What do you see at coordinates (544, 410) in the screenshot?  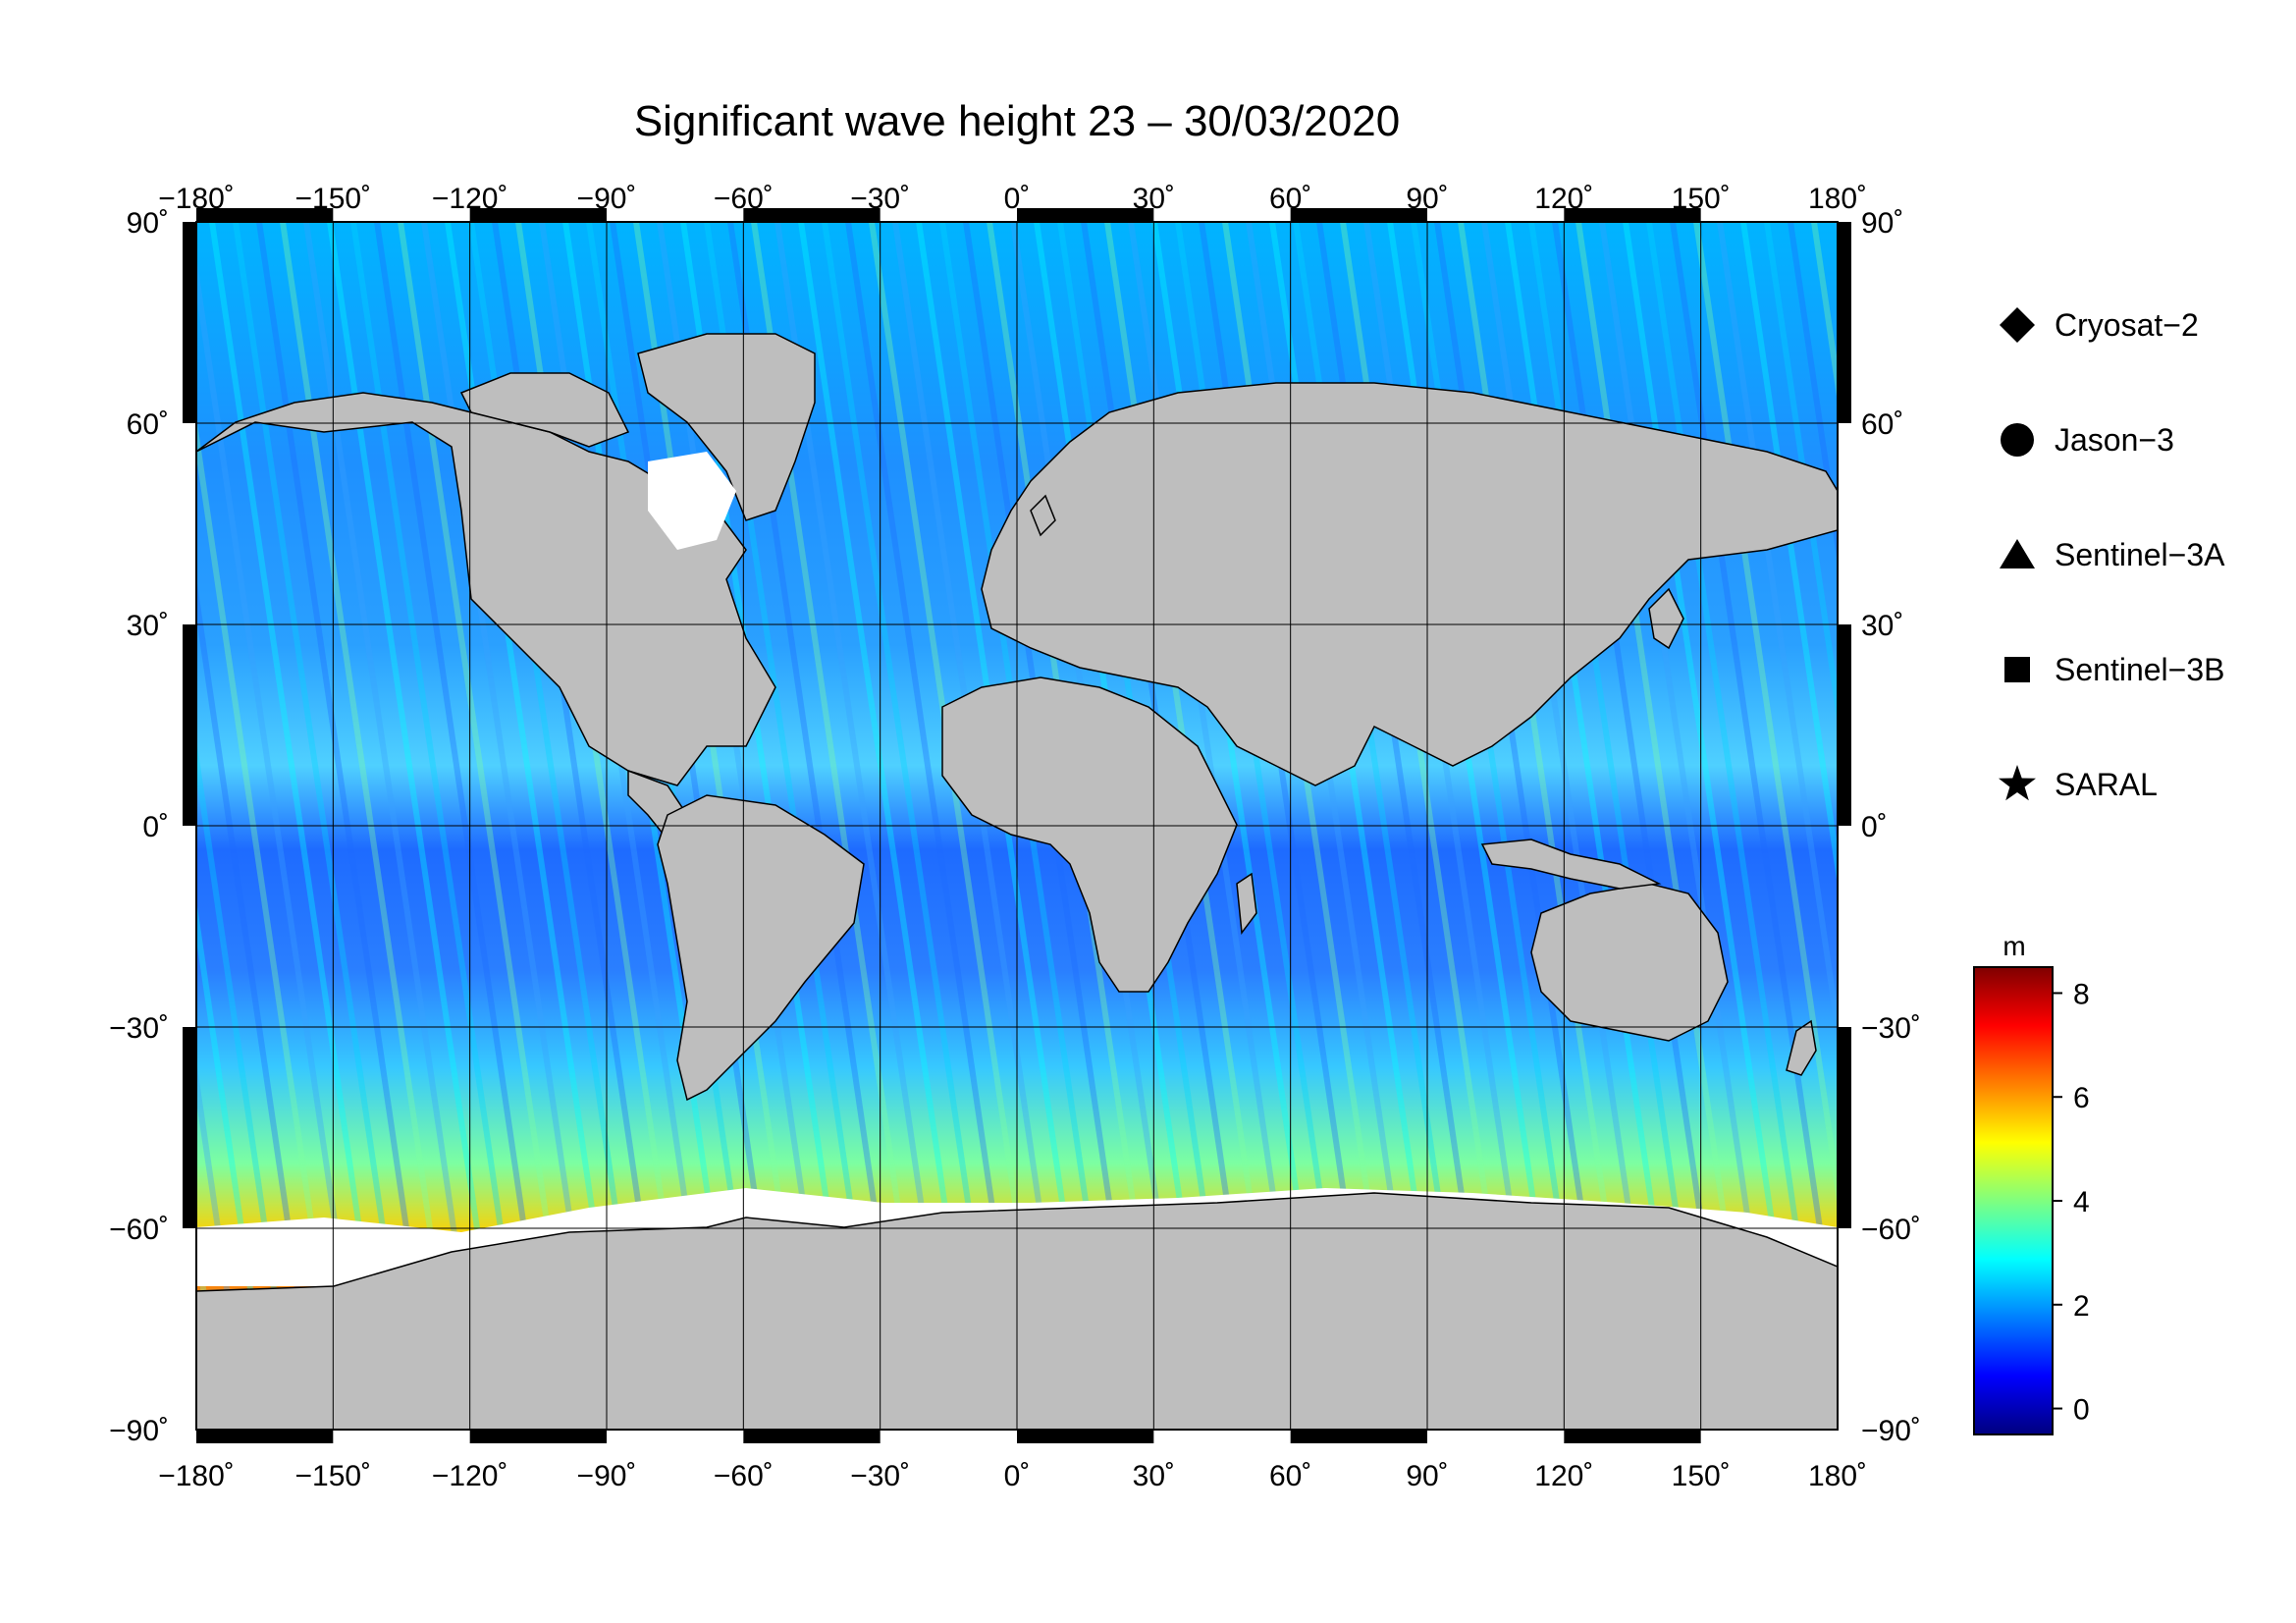 I see `land-canadian-arctic` at bounding box center [544, 410].